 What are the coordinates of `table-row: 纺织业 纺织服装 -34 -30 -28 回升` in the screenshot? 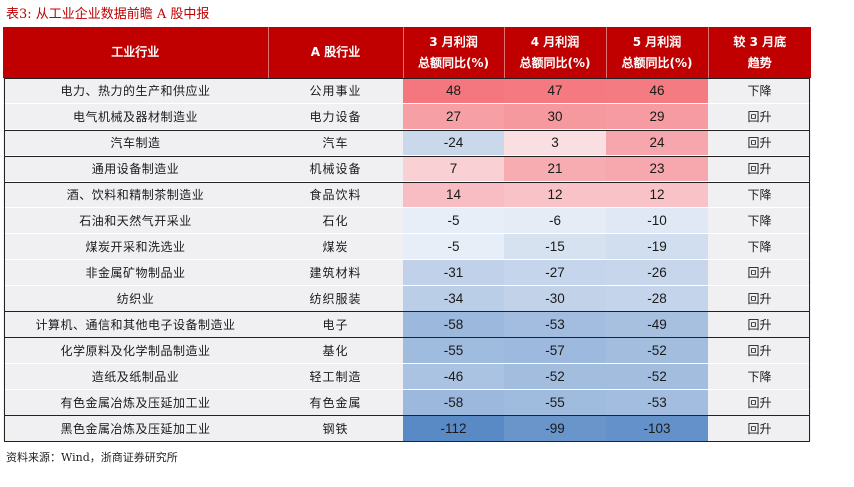 It's located at (407, 298).